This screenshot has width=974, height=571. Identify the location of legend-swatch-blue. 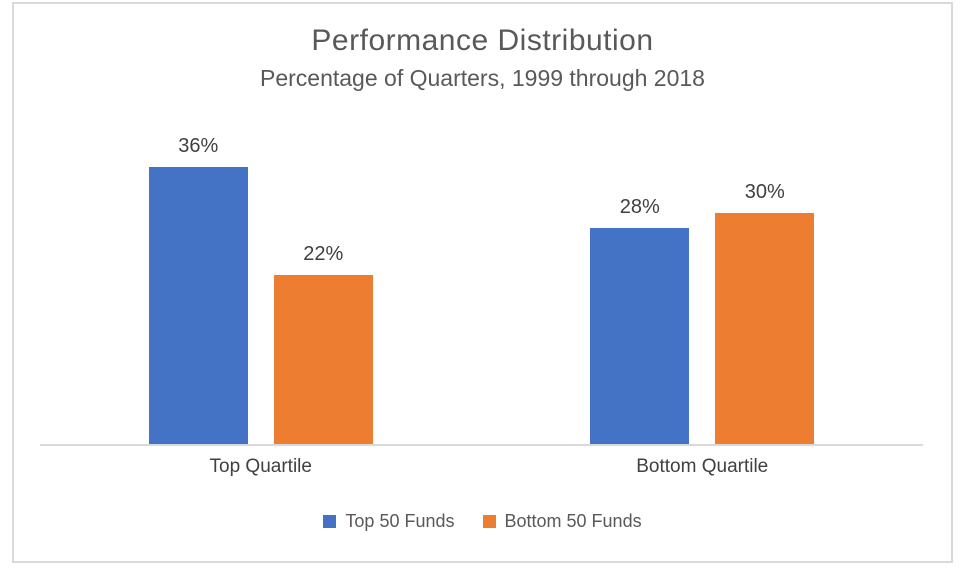
(330, 521).